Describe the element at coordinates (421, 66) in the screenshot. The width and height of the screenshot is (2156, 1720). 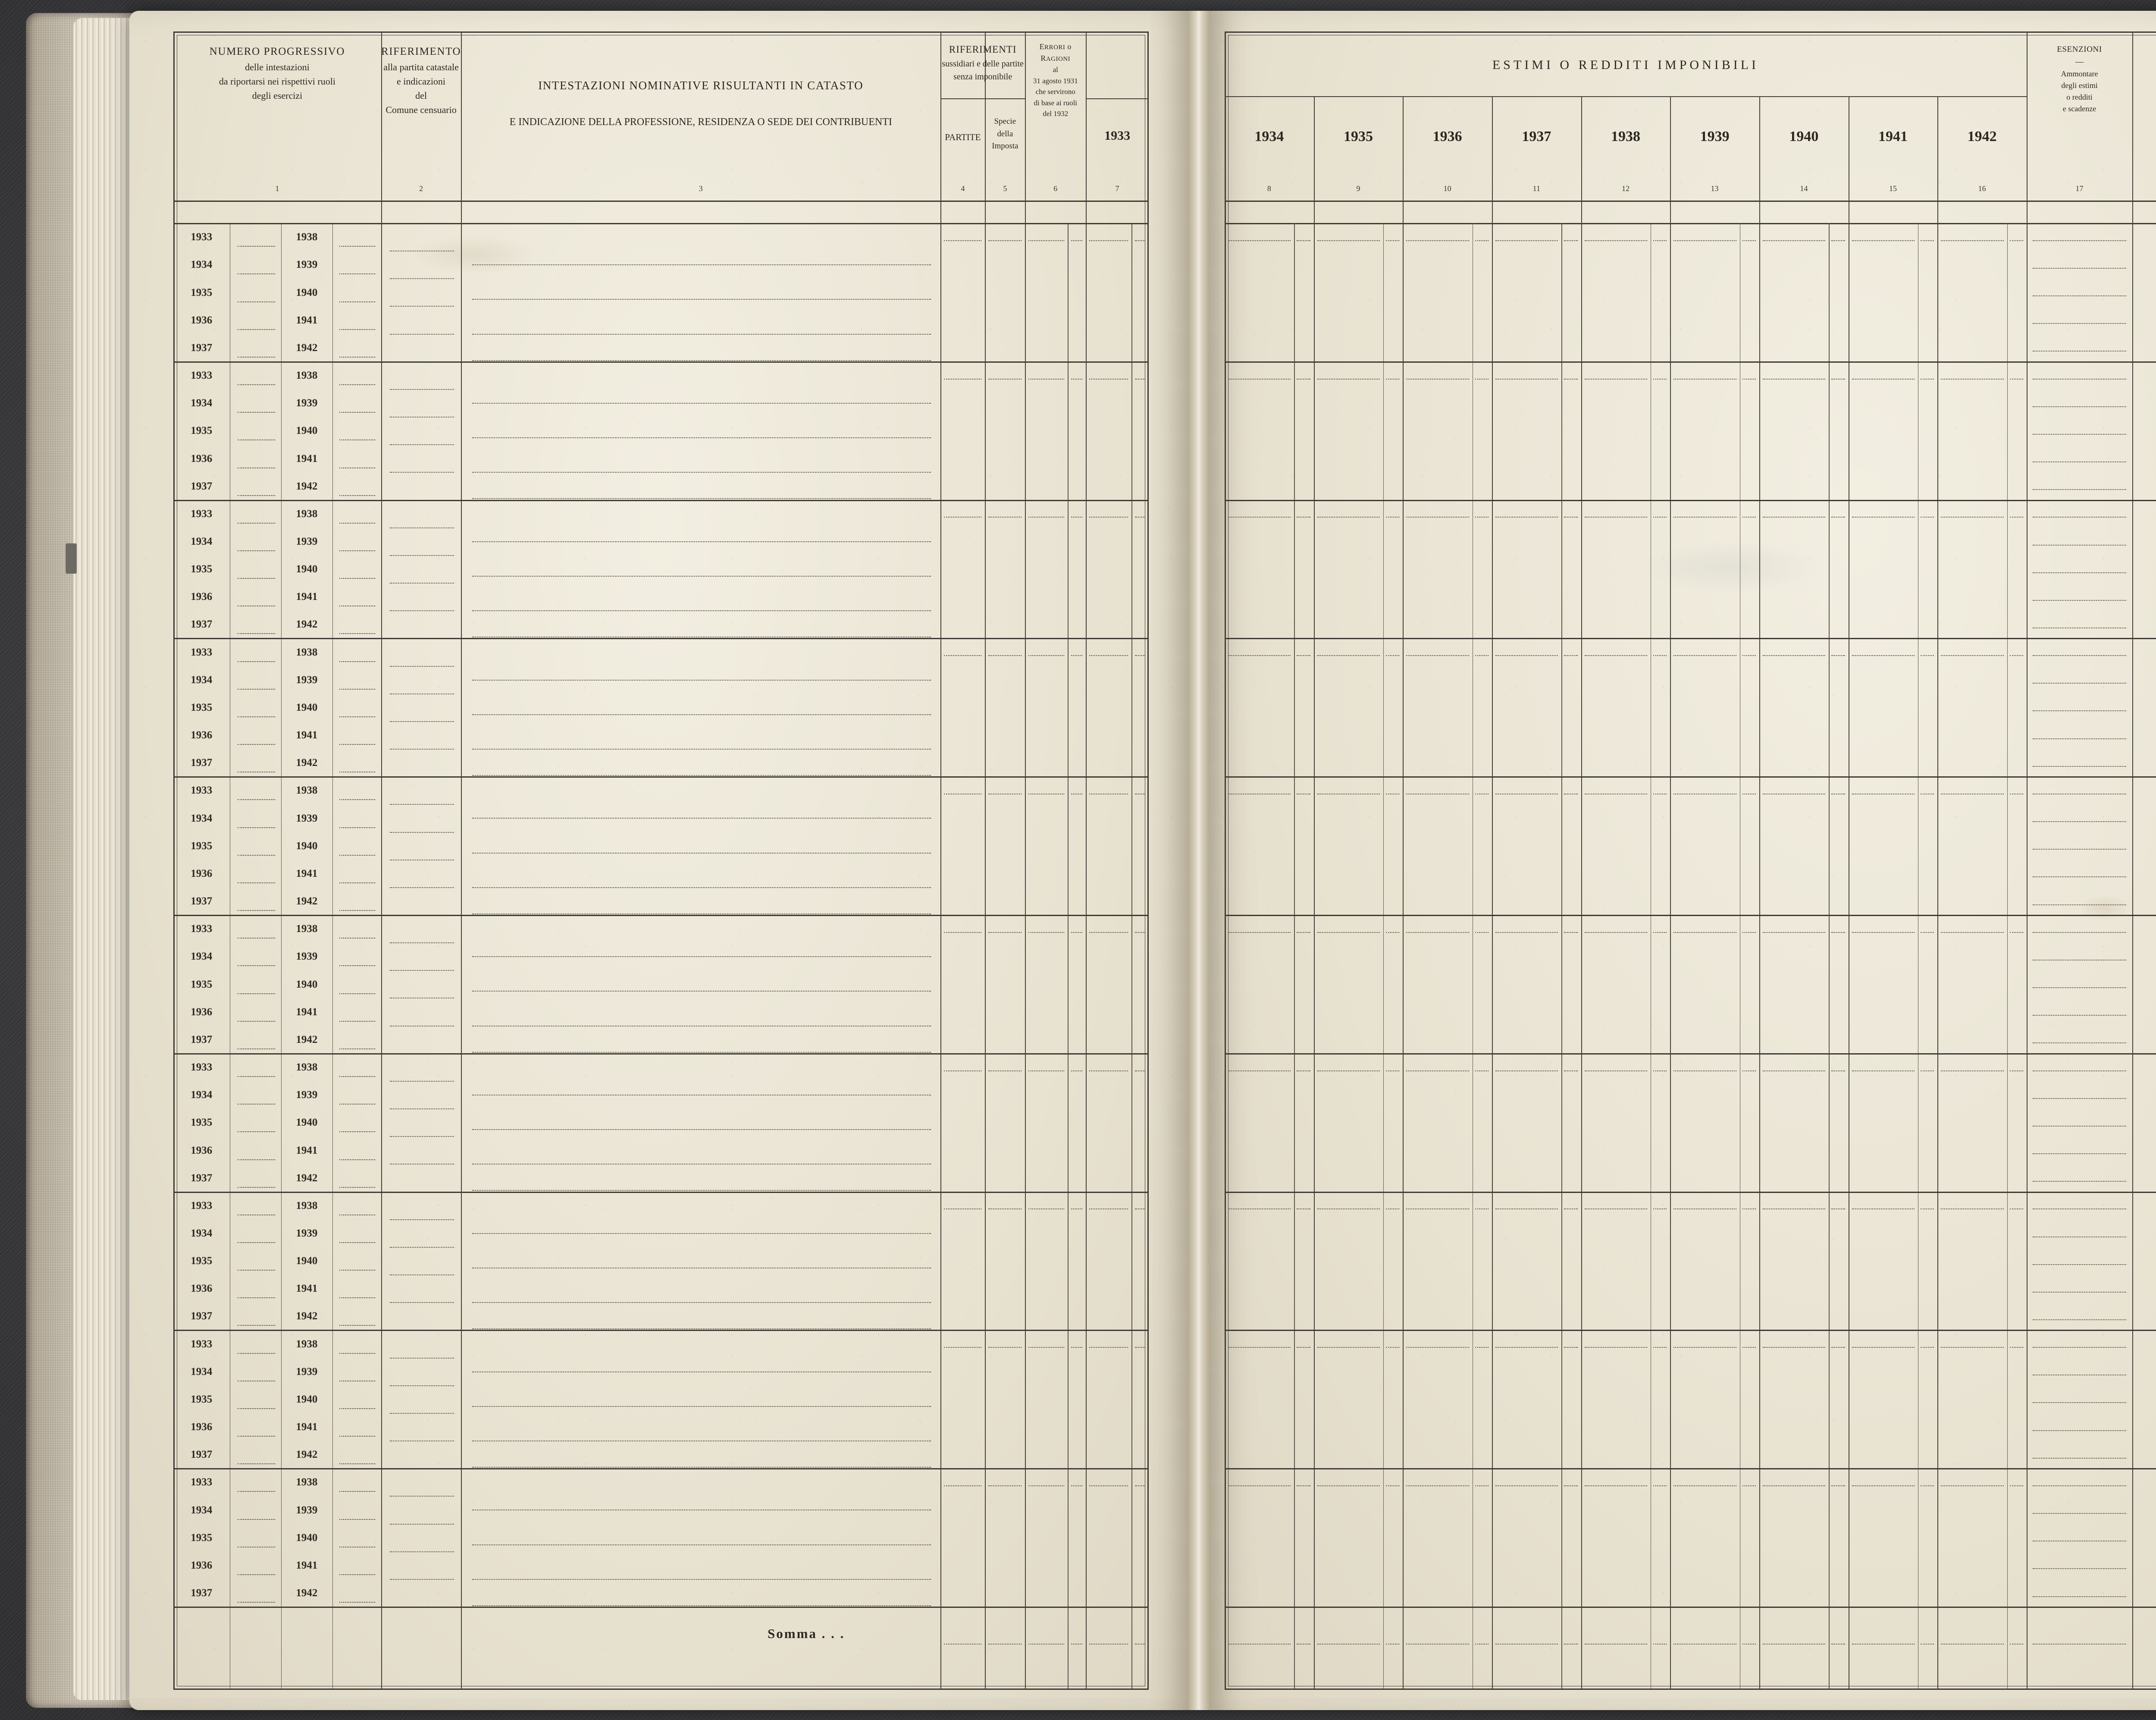
I see `header-subtitle: alla partita catastale` at that location.